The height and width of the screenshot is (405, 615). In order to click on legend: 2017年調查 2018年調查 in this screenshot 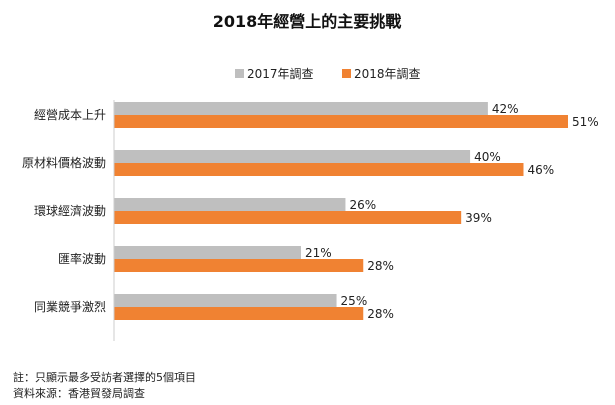, I will do `click(328, 74)`.